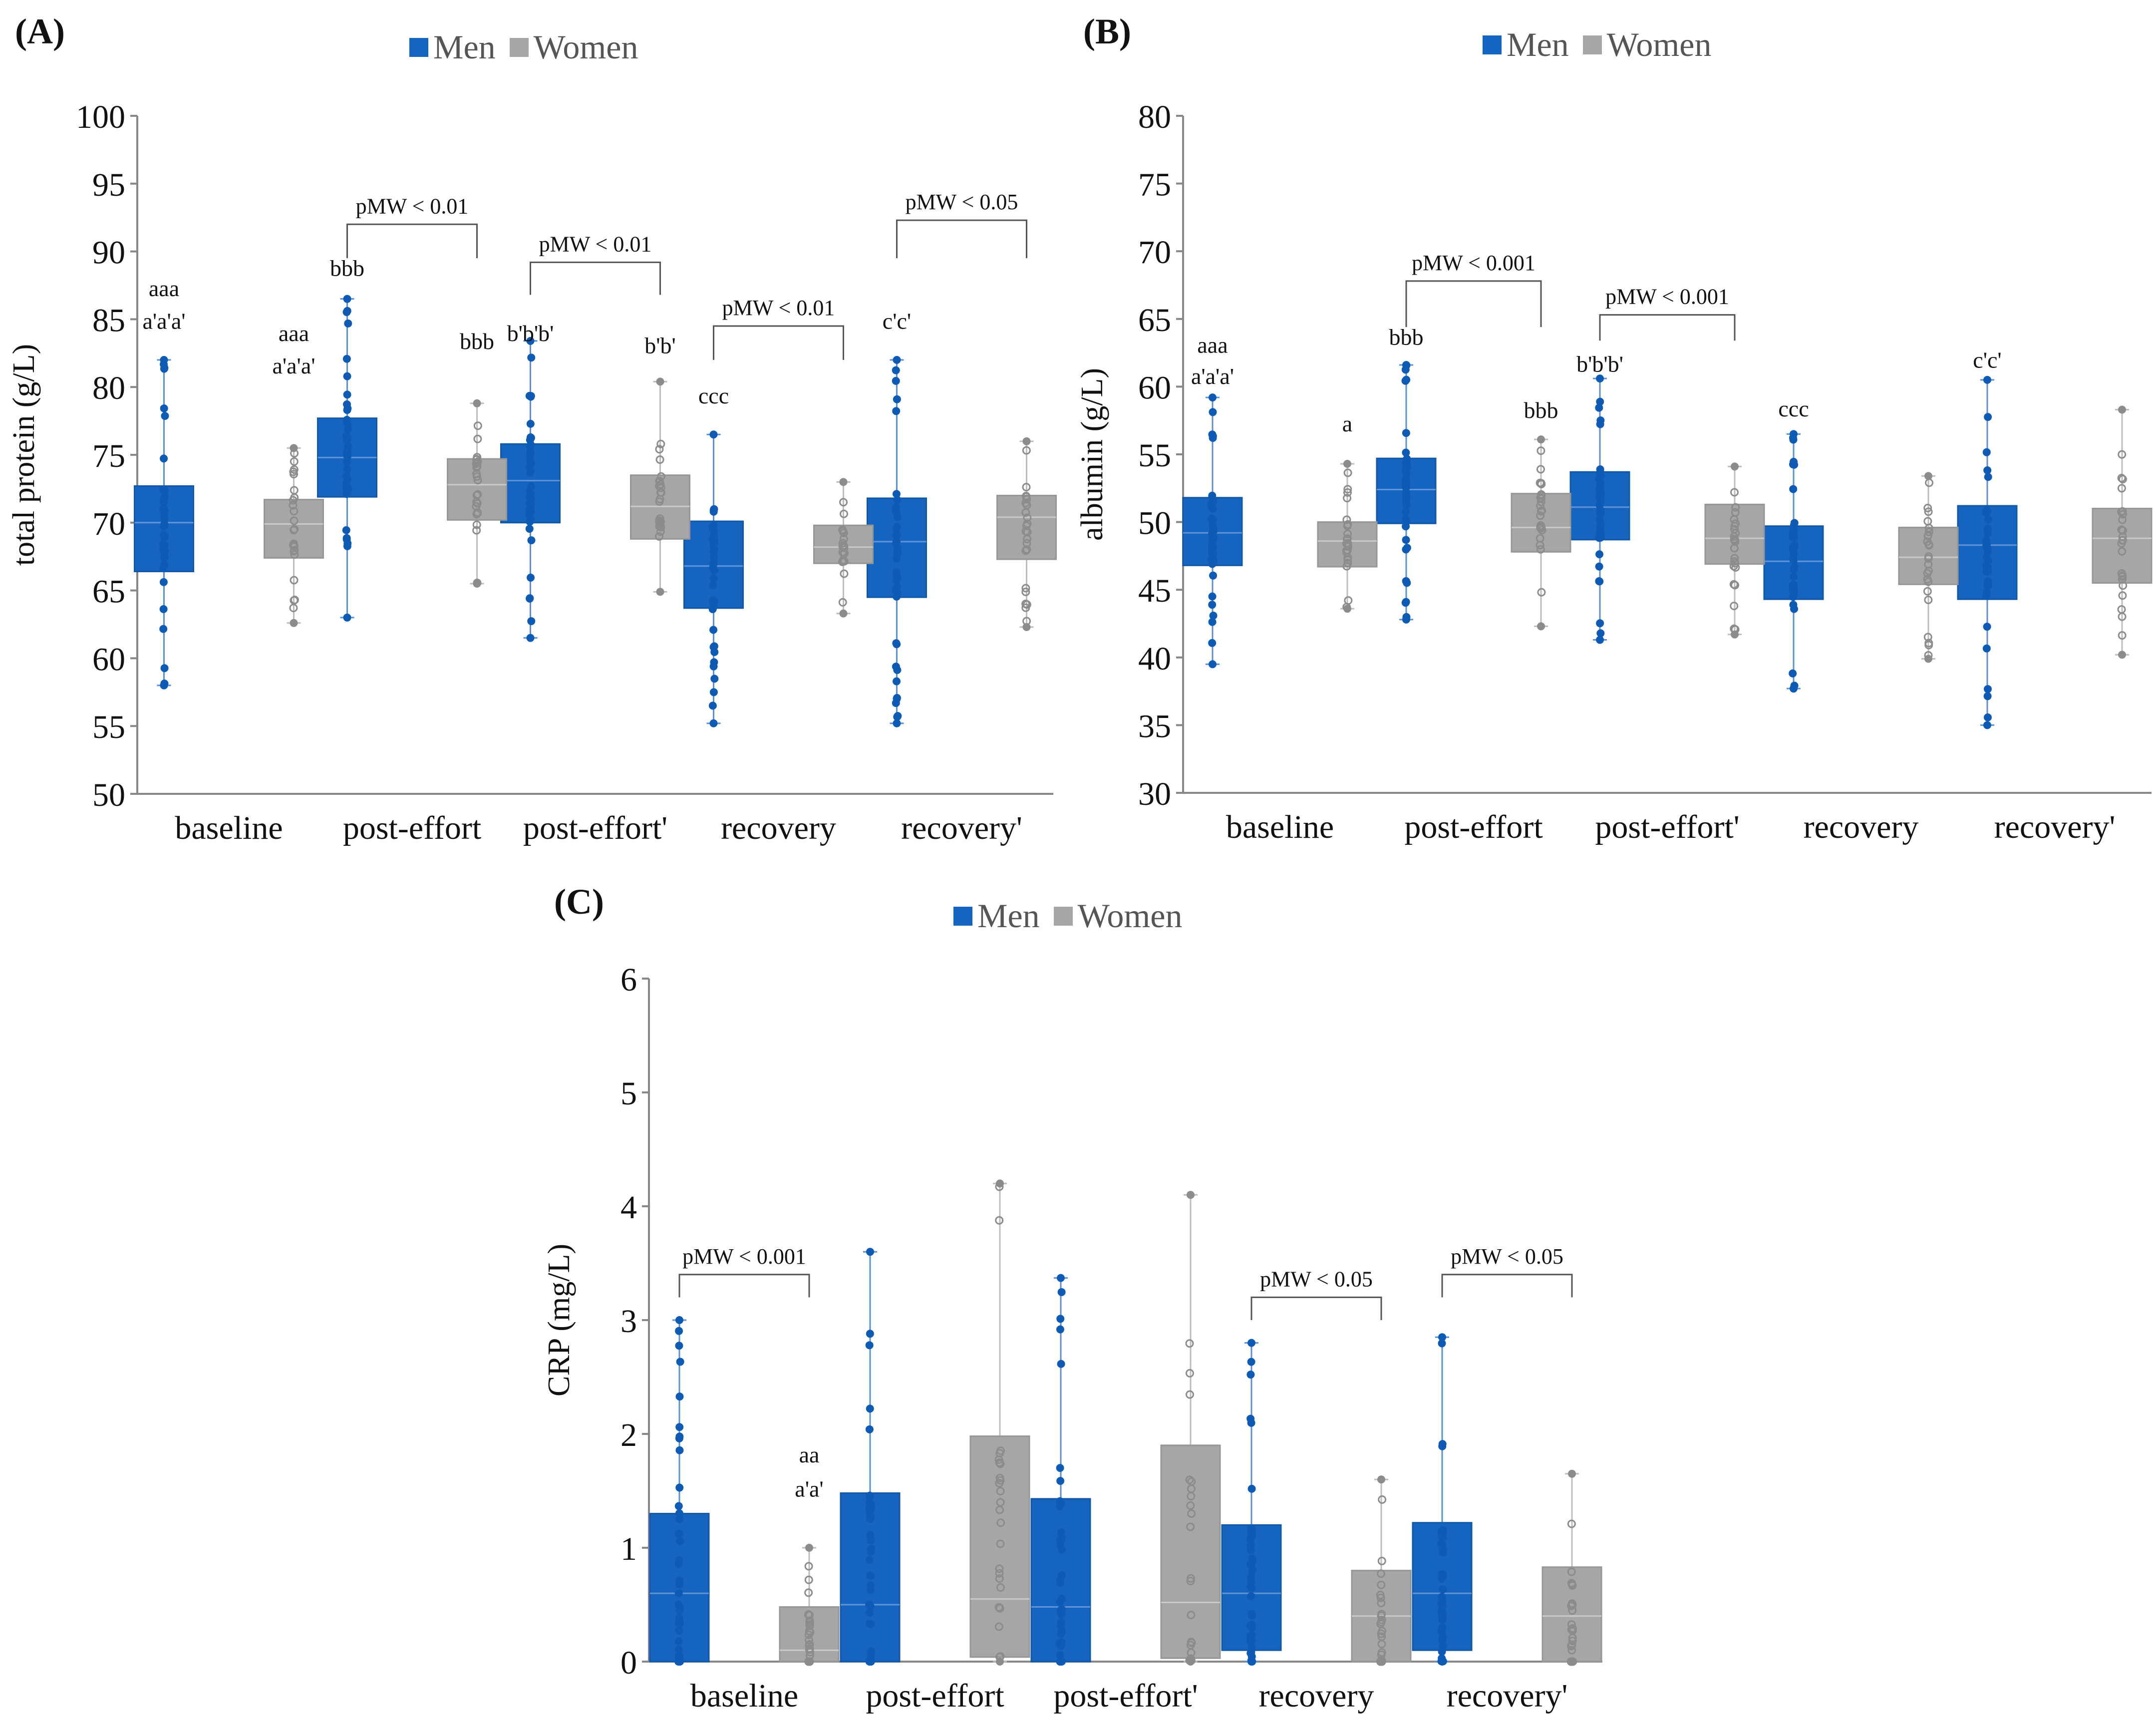 The height and width of the screenshot is (1732, 2156). I want to click on legend-men-label: Men, so click(1538, 44).